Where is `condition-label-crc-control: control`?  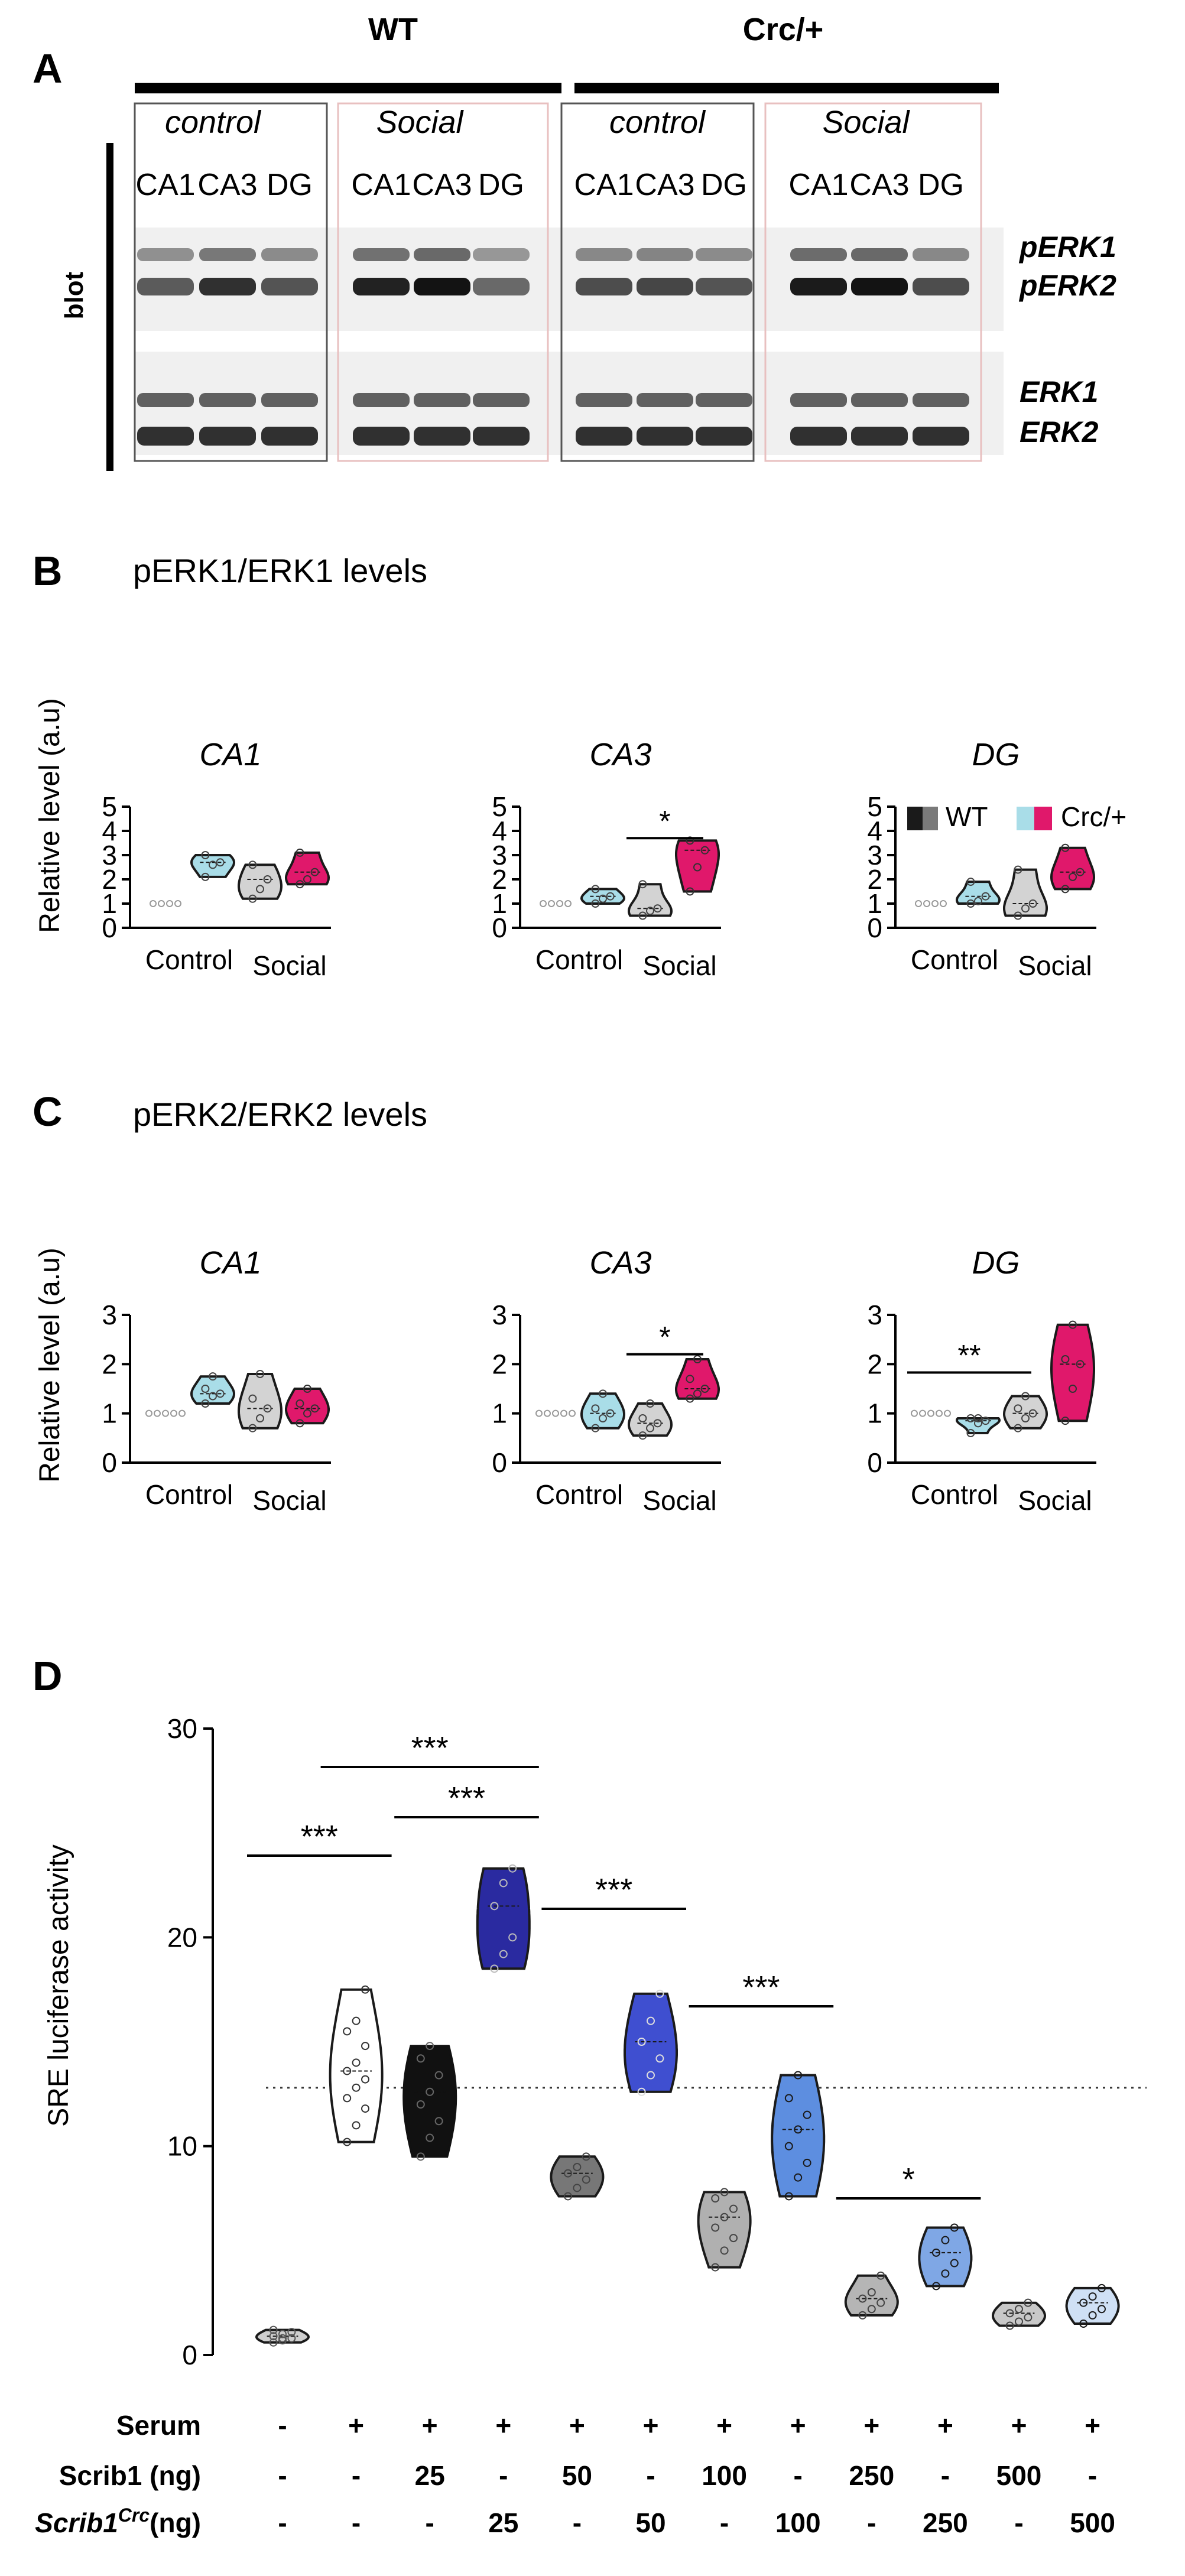
condition-label-crc-control: control is located at coordinates (657, 122).